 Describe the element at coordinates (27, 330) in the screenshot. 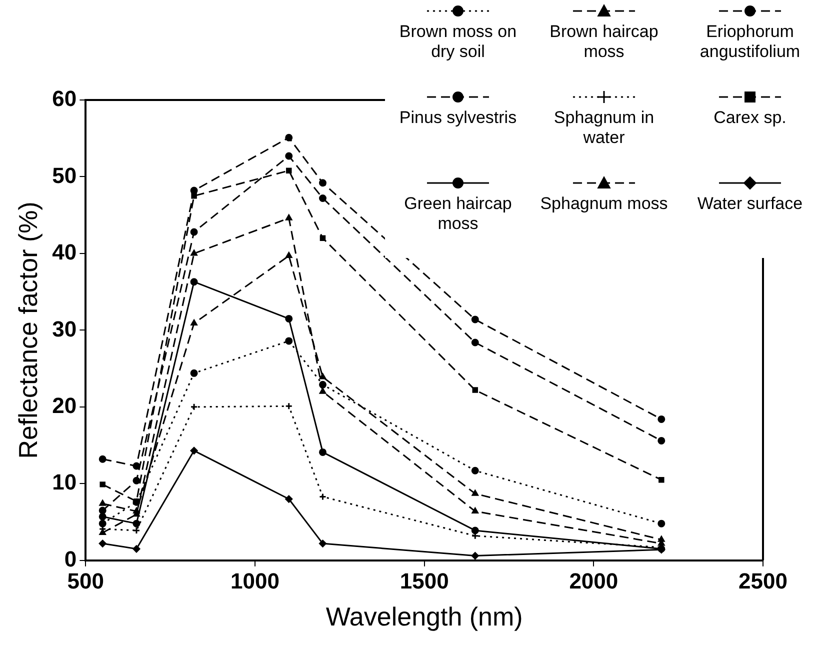

I see `y-axis-title: Reflectance factor (%)` at that location.